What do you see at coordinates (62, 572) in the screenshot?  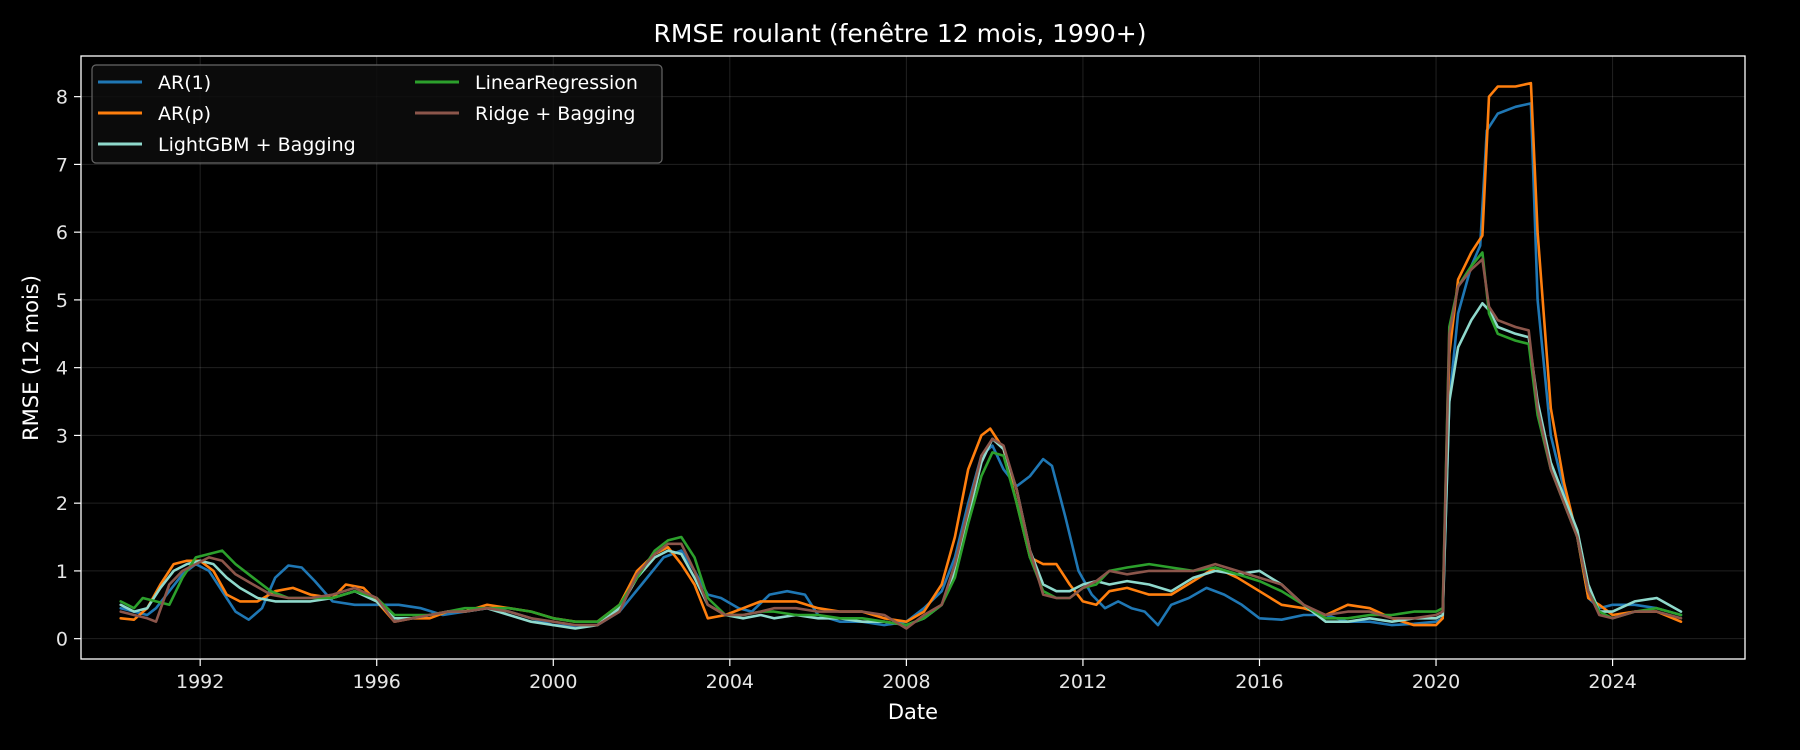 I see `y-tick-label: 1` at bounding box center [62, 572].